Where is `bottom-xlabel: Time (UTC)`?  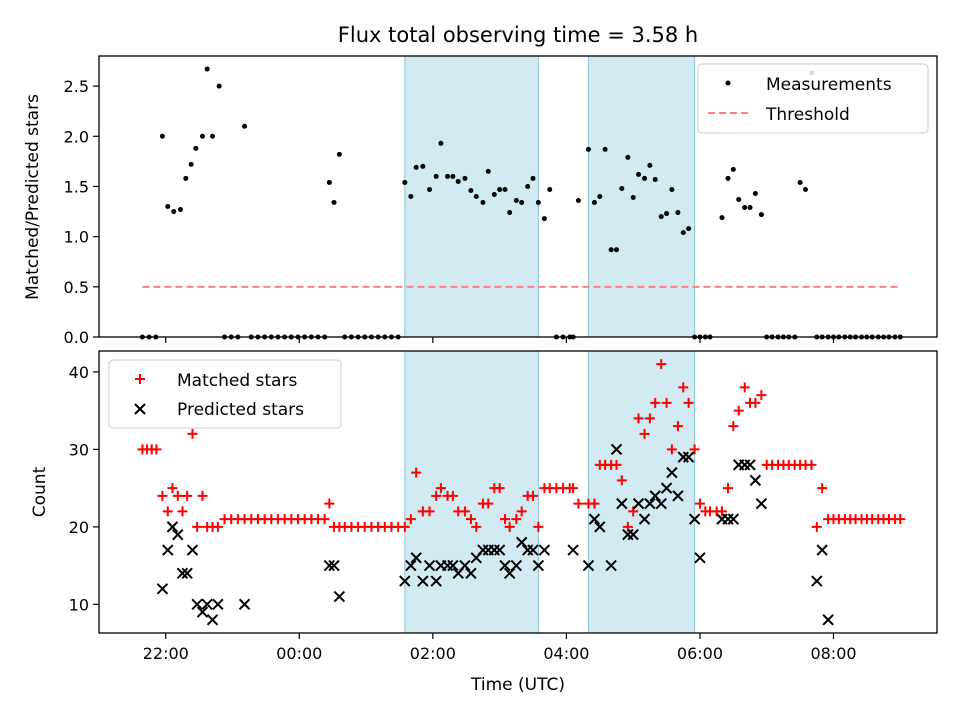
bottom-xlabel: Time (UTC) is located at coordinates (517, 685).